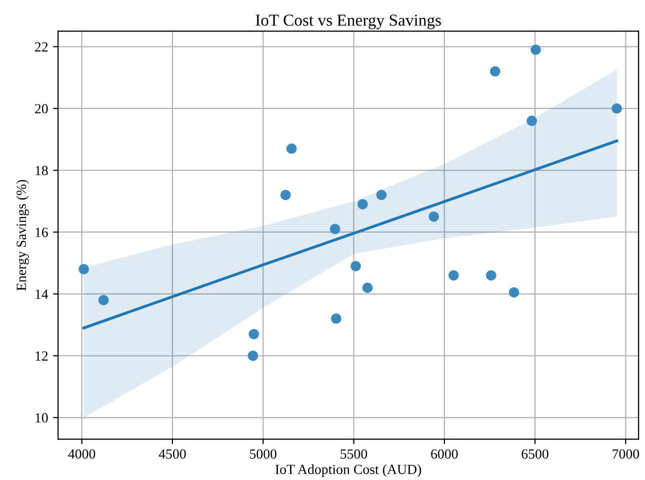 This screenshot has width=645, height=480. Describe the element at coordinates (42, 233) in the screenshot. I see `y-tick-label: 16` at that location.